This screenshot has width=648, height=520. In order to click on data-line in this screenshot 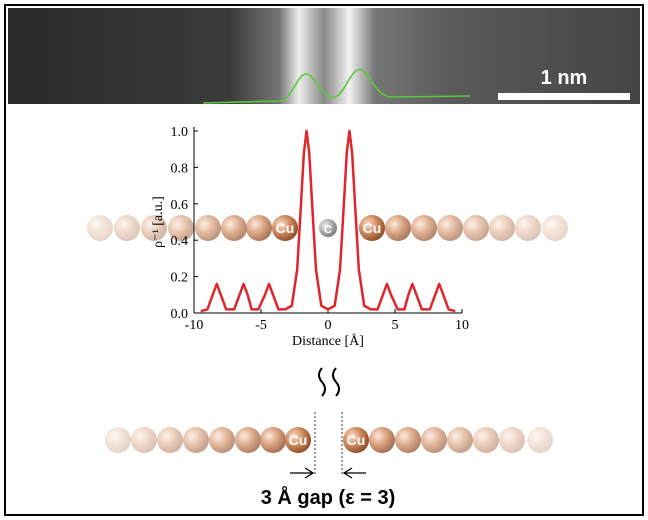, I will do `click(328, 221)`.